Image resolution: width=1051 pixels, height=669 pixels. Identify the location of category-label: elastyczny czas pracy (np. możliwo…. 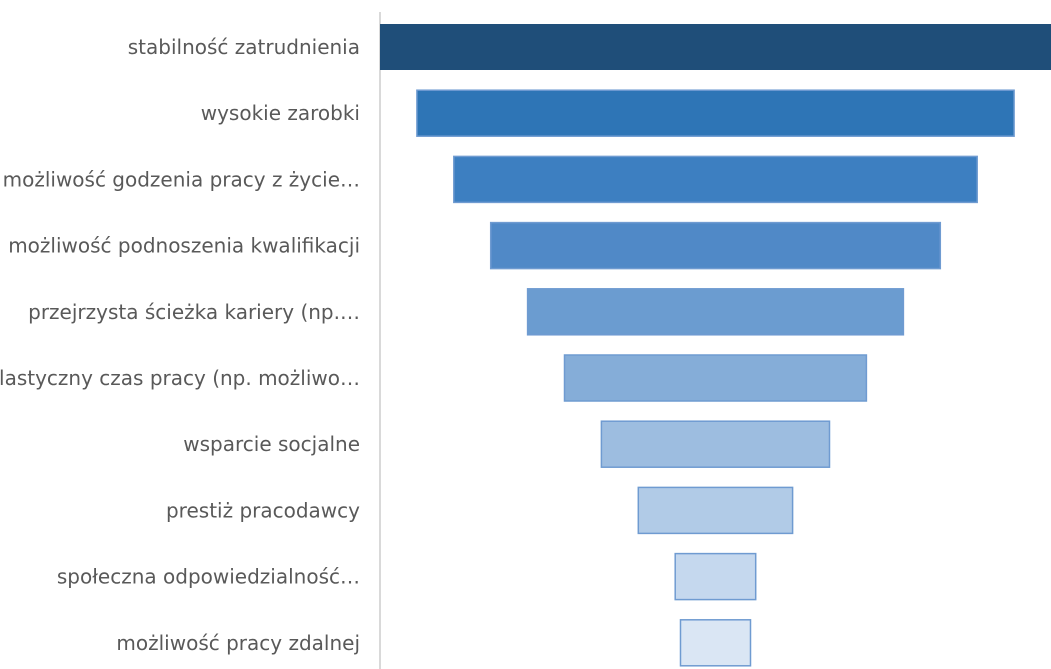
(180, 378).